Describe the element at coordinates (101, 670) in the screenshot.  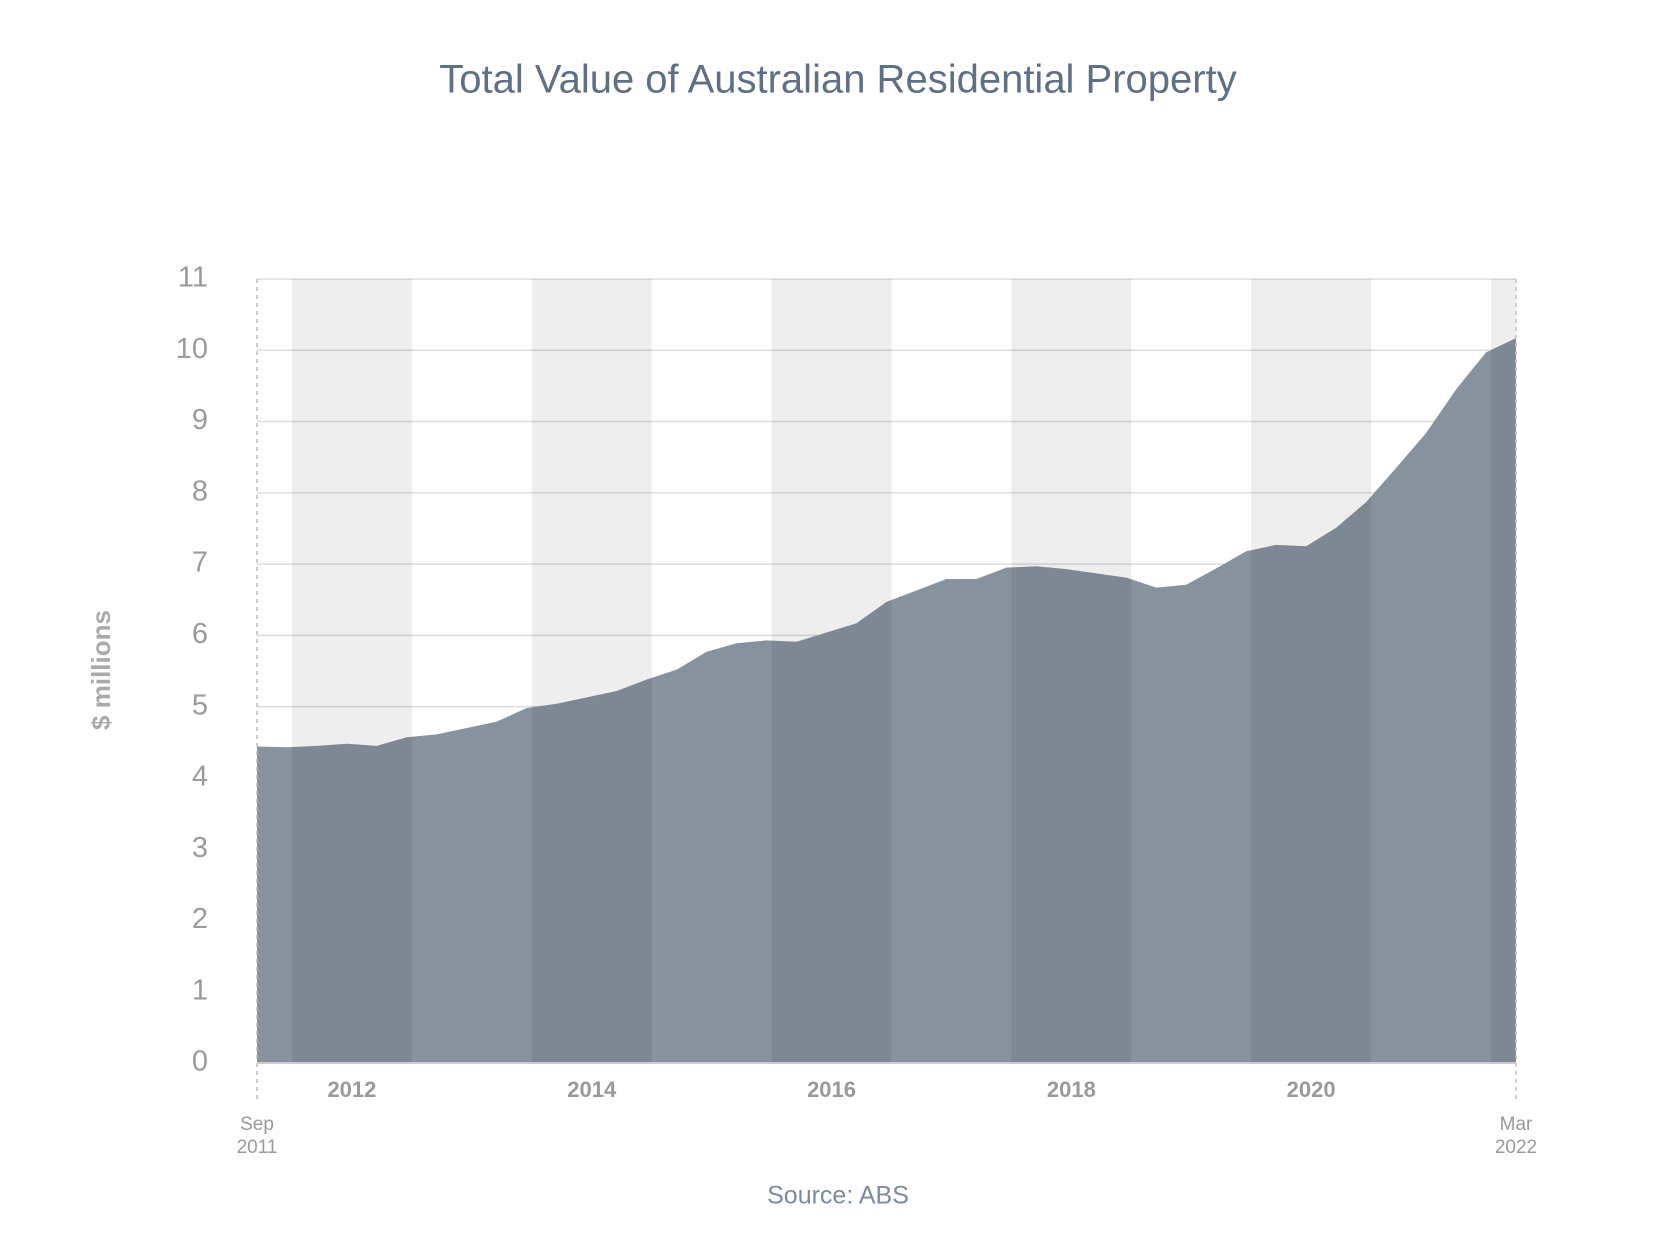
I see `y-axis-label: $ millions` at that location.